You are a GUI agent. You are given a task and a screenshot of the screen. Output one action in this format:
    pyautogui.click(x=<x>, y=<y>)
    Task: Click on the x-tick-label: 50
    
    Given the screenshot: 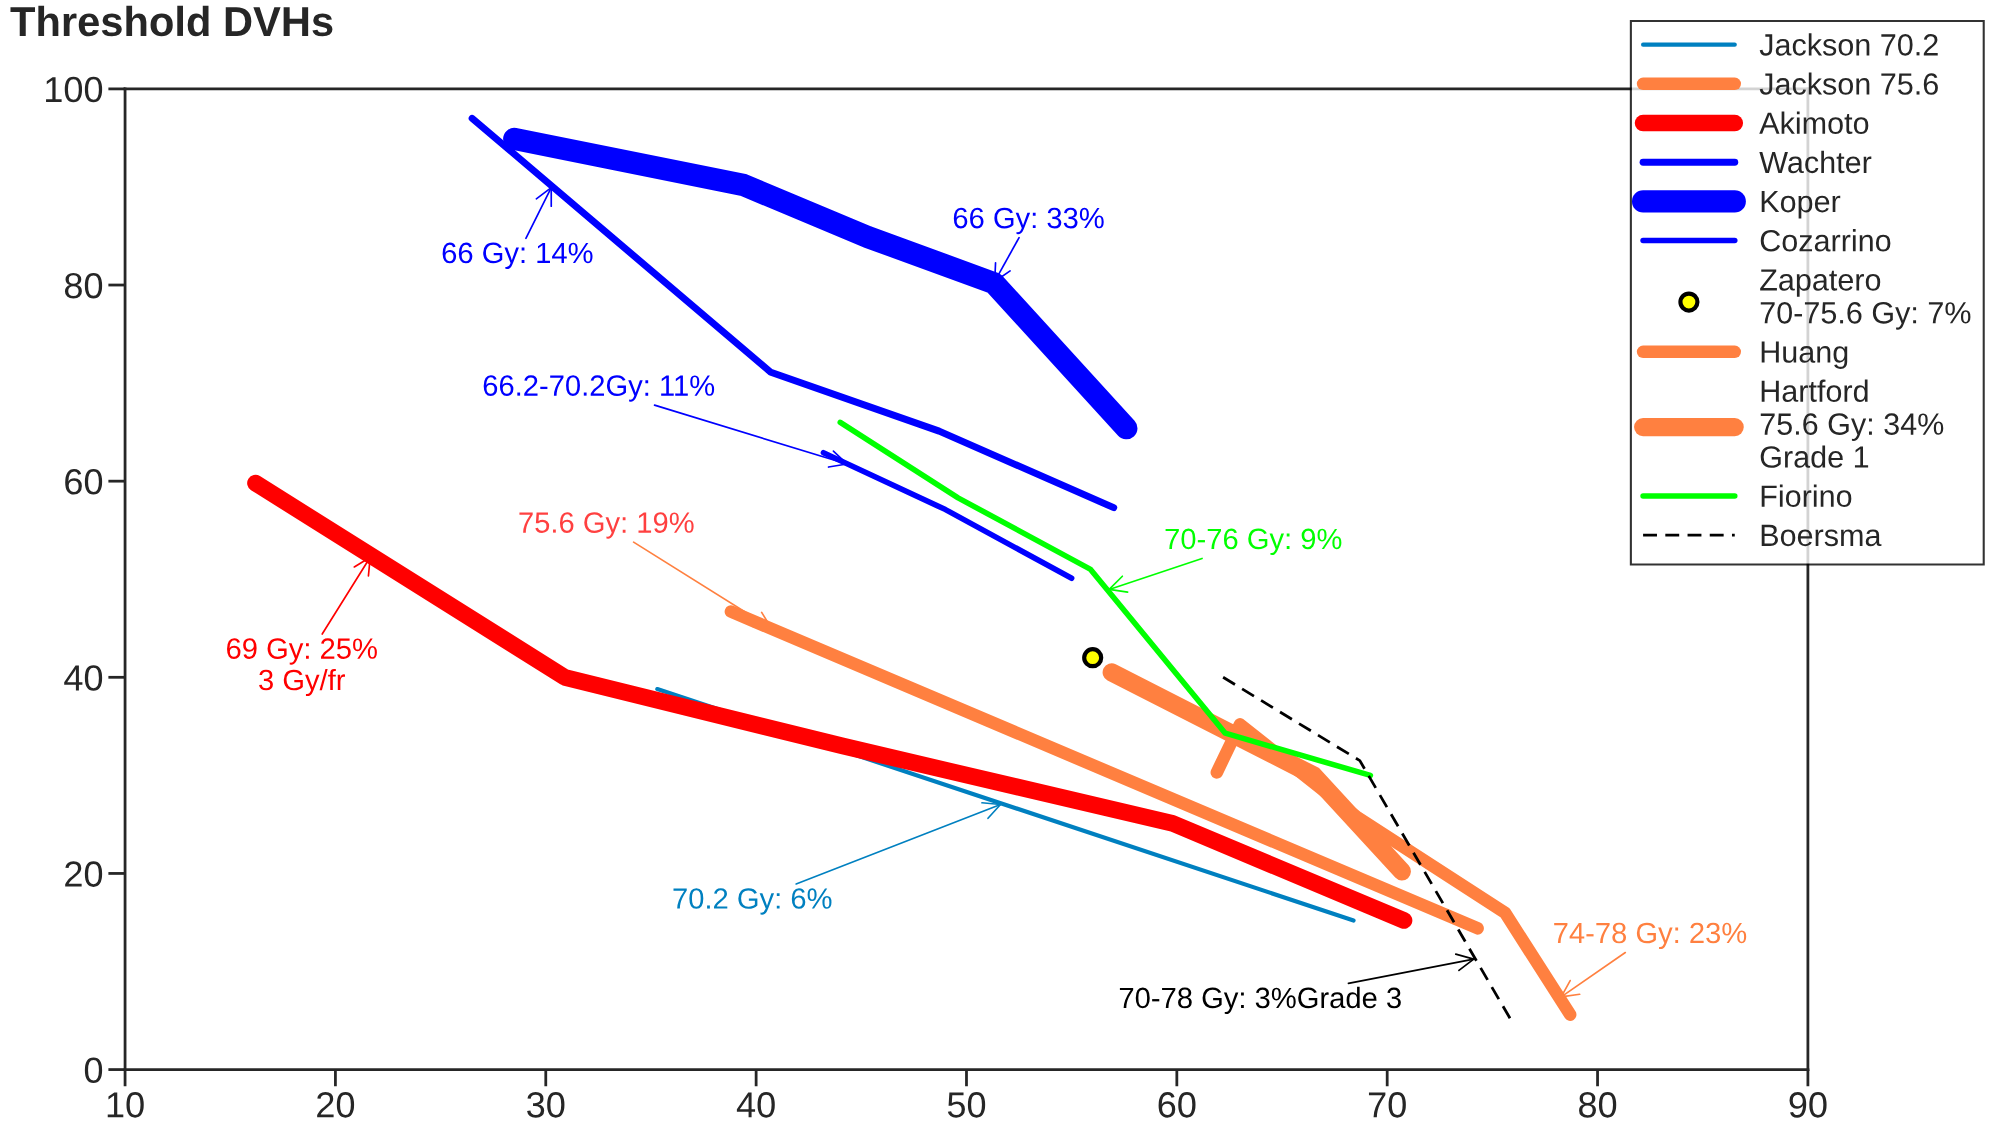 What is the action you would take?
    pyautogui.click(x=966, y=1105)
    